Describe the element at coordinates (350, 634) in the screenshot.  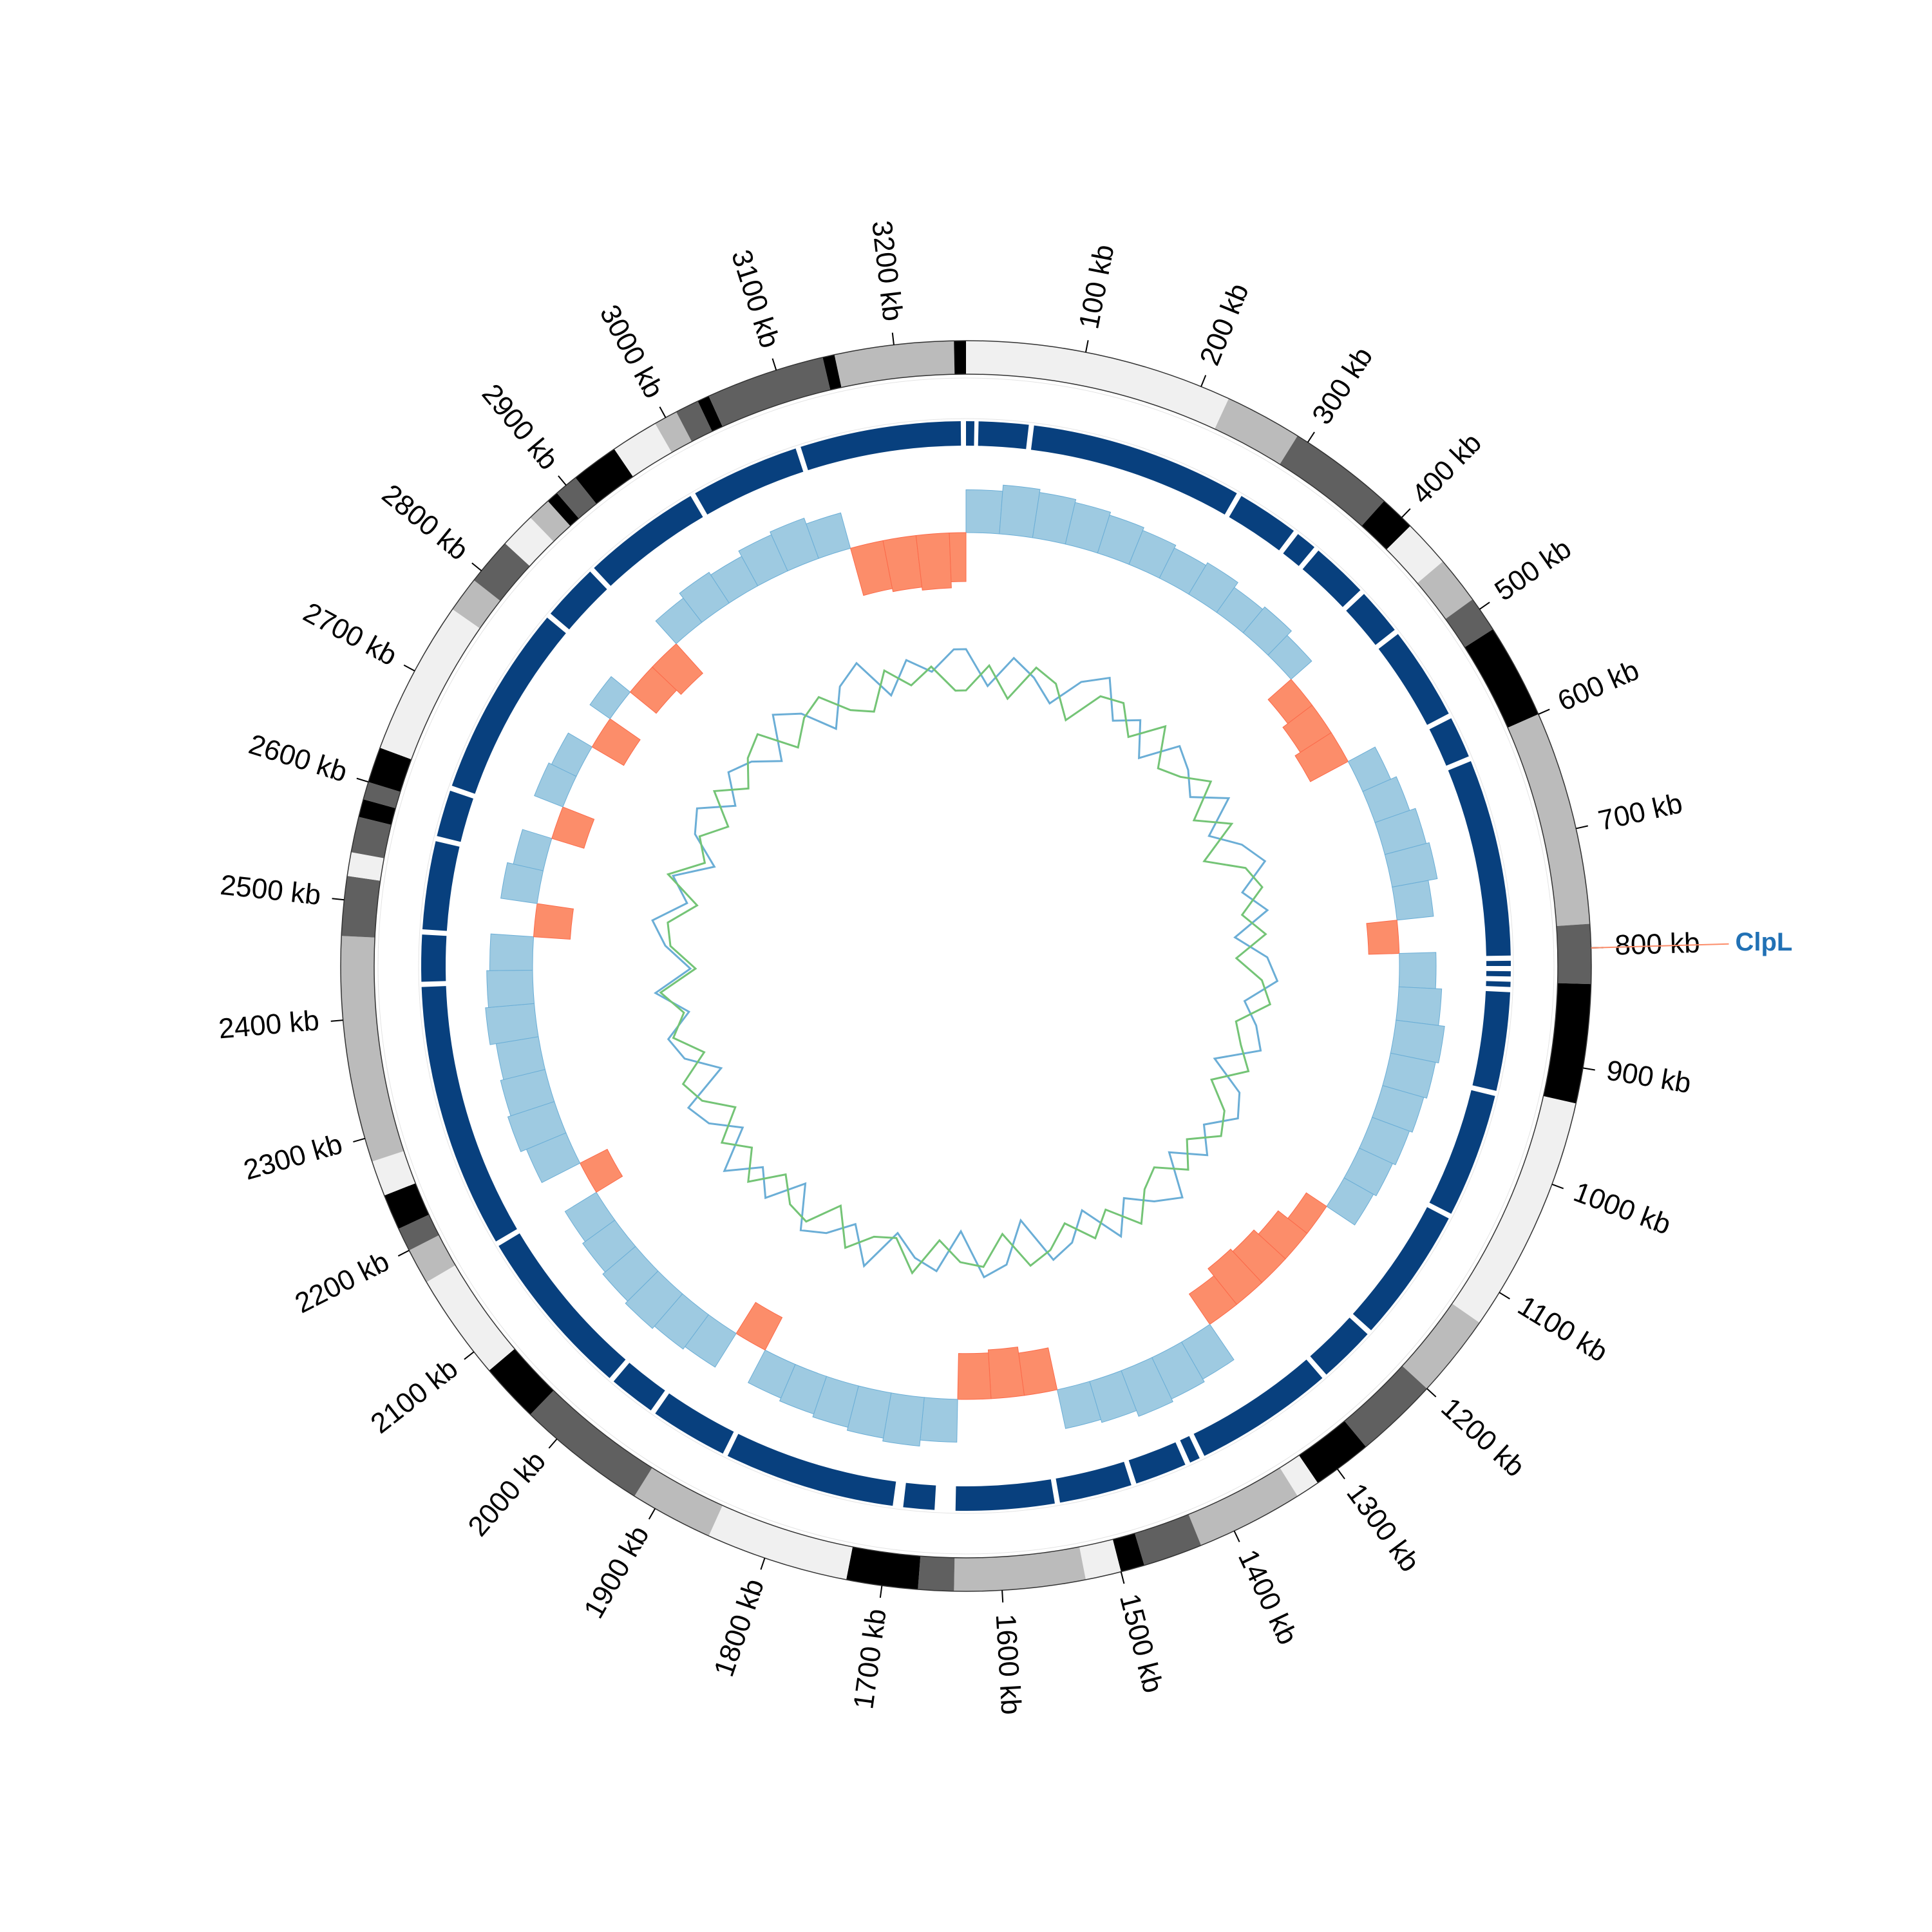
I see `tick-label: 2700 kb` at that location.